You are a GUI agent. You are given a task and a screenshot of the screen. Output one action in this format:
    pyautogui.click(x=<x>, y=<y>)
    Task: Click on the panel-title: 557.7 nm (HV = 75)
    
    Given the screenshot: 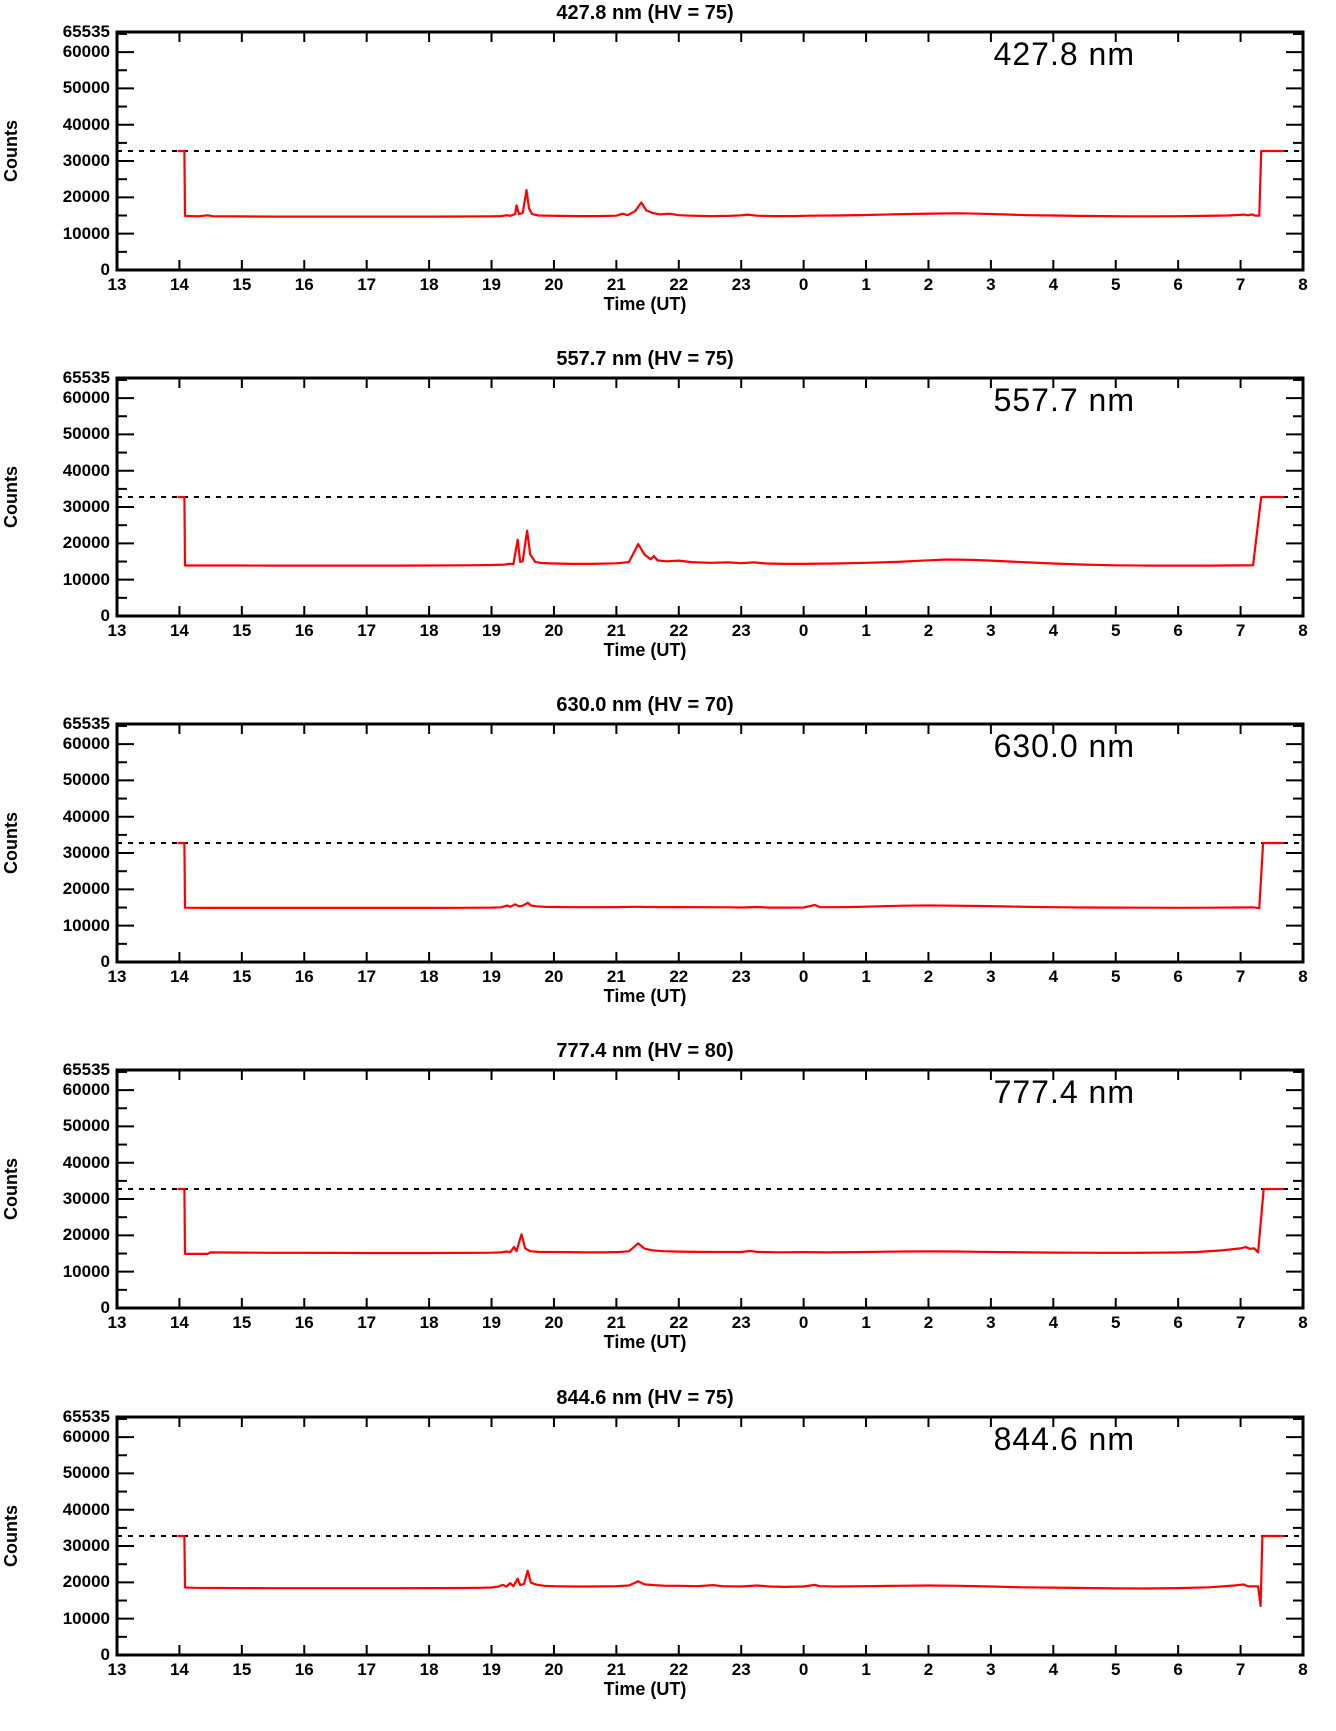 What is the action you would take?
    pyautogui.click(x=645, y=359)
    